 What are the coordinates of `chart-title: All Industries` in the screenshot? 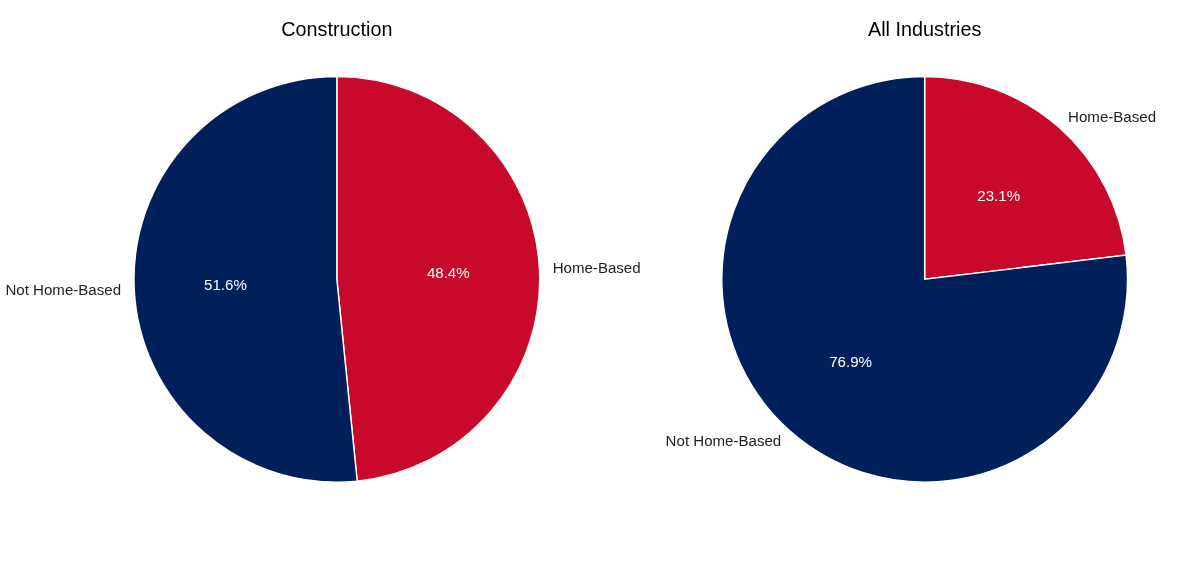 It's located at (924, 28).